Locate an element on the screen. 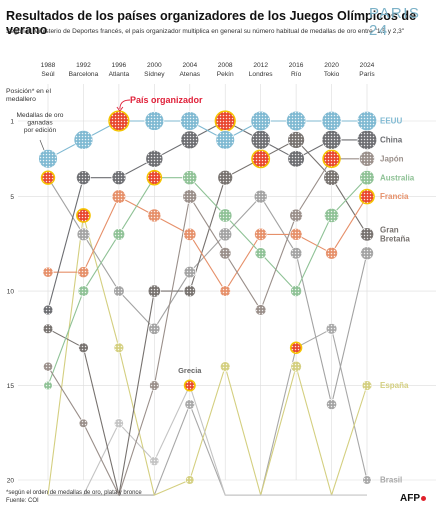 This screenshot has width=442, height=512. medal-marker-espana-2016 is located at coordinates (296, 366).